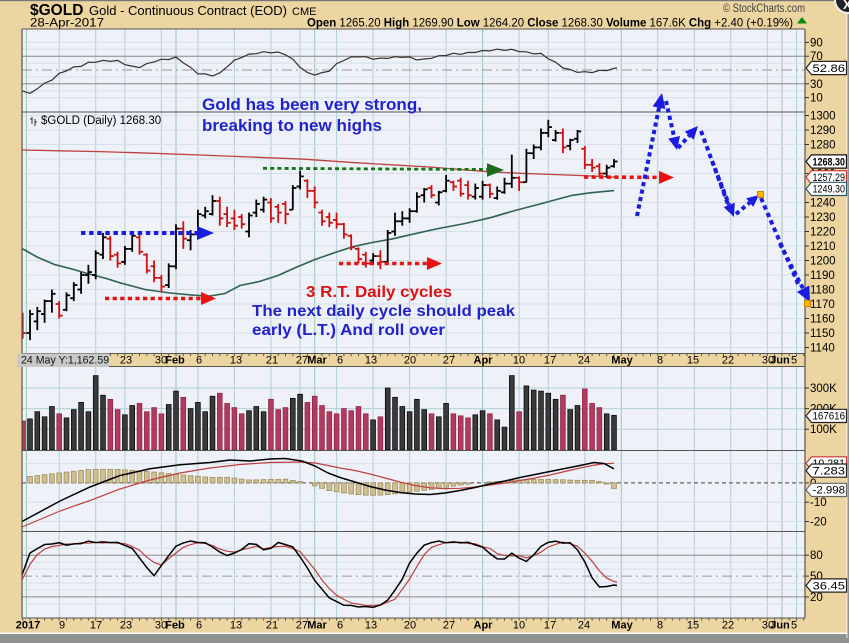  What do you see at coordinates (822, 291) in the screenshot?
I see `svg-text: 1180` at bounding box center [822, 291].